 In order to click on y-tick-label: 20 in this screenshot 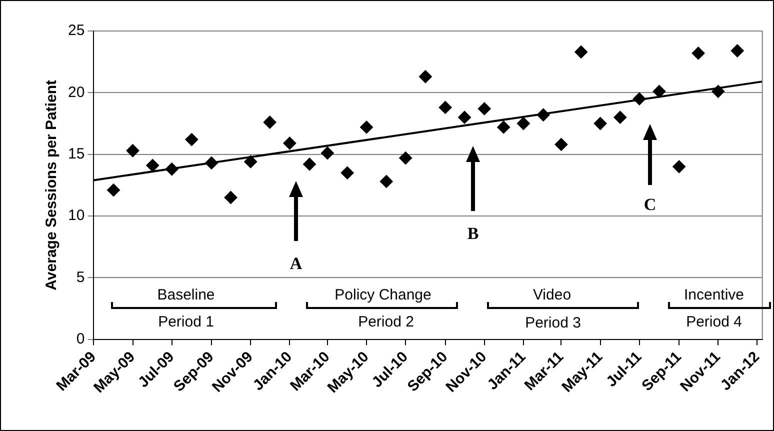, I will do `click(76, 92)`.